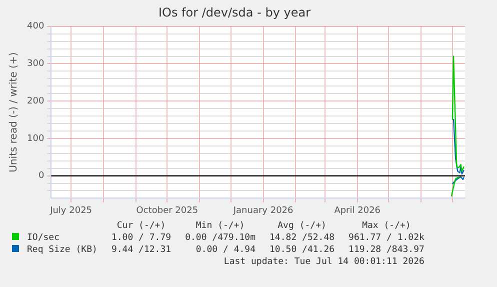 The image size is (497, 287). Describe the element at coordinates (357, 211) in the screenshot. I see `x-tick-label: April 2026` at that location.